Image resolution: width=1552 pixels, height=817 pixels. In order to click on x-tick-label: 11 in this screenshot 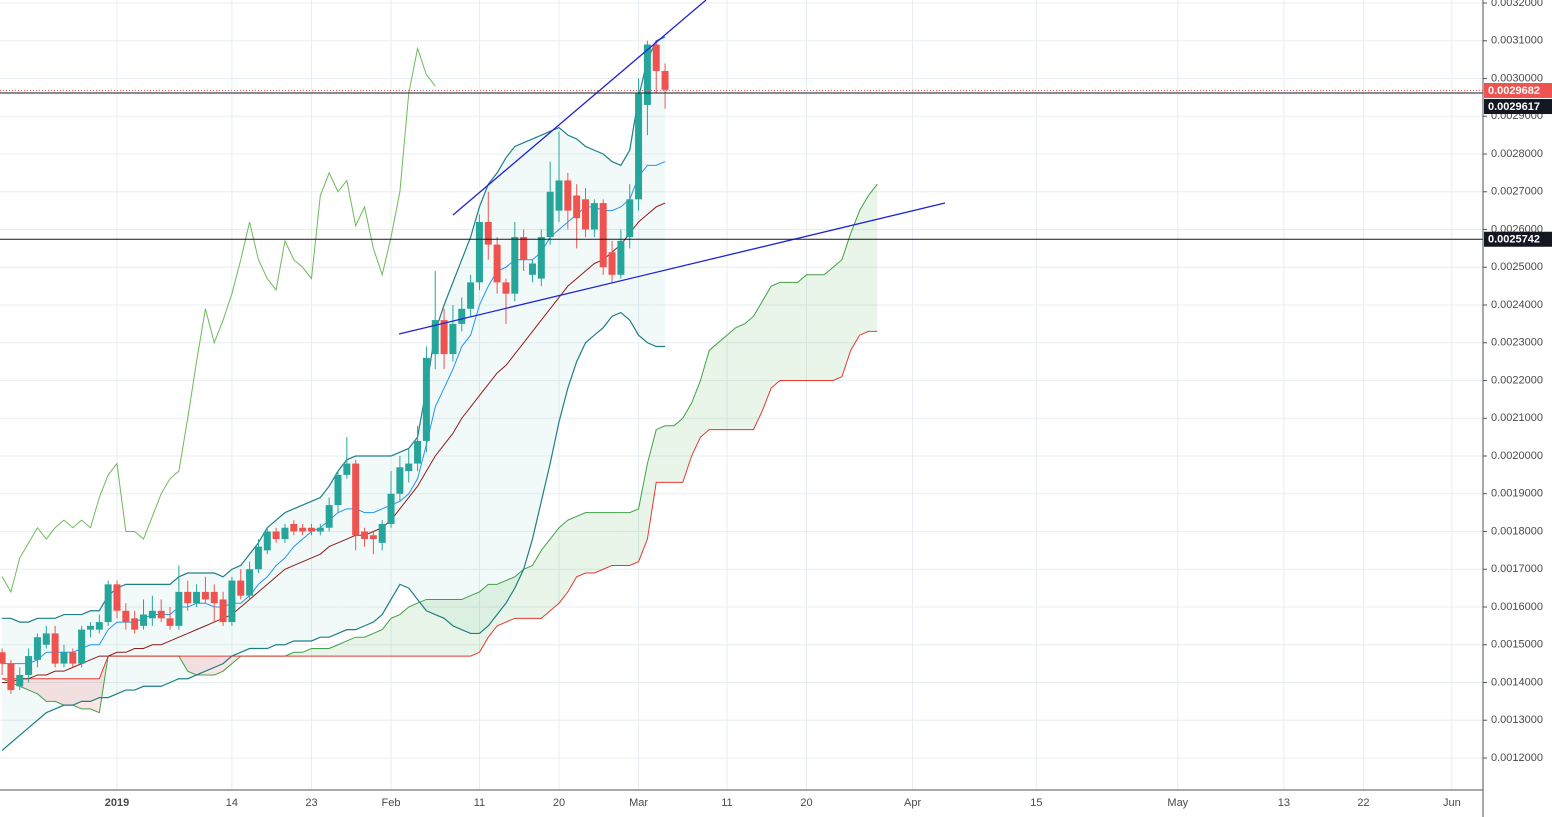, I will do `click(726, 803)`.